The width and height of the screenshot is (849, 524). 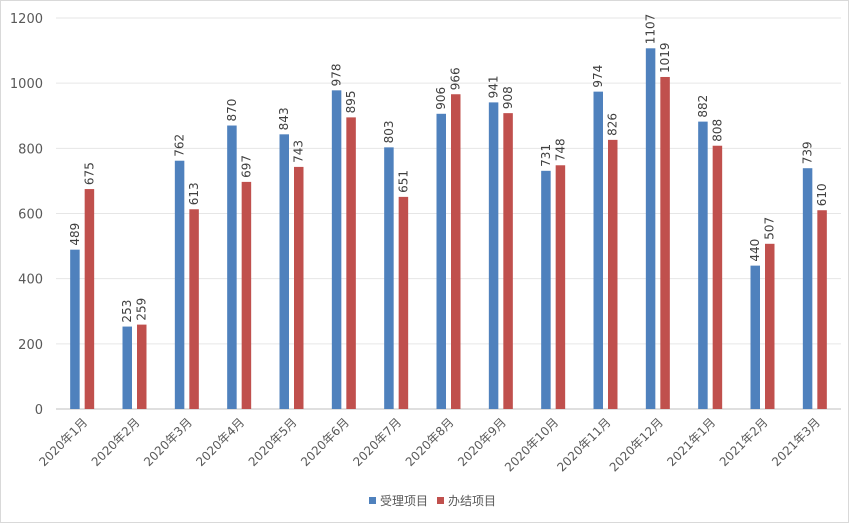 What do you see at coordinates (598, 76) in the screenshot?
I see `data-label: 974` at bounding box center [598, 76].